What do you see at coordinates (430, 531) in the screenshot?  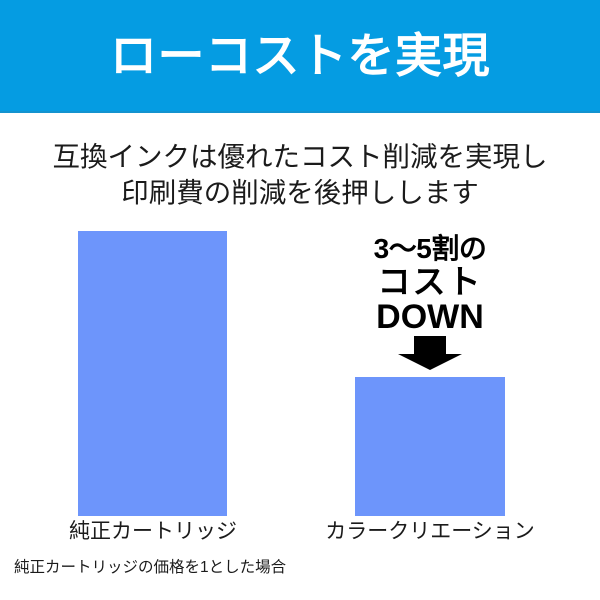 I see `bar-label-color-creation: カラークリエーション` at bounding box center [430, 531].